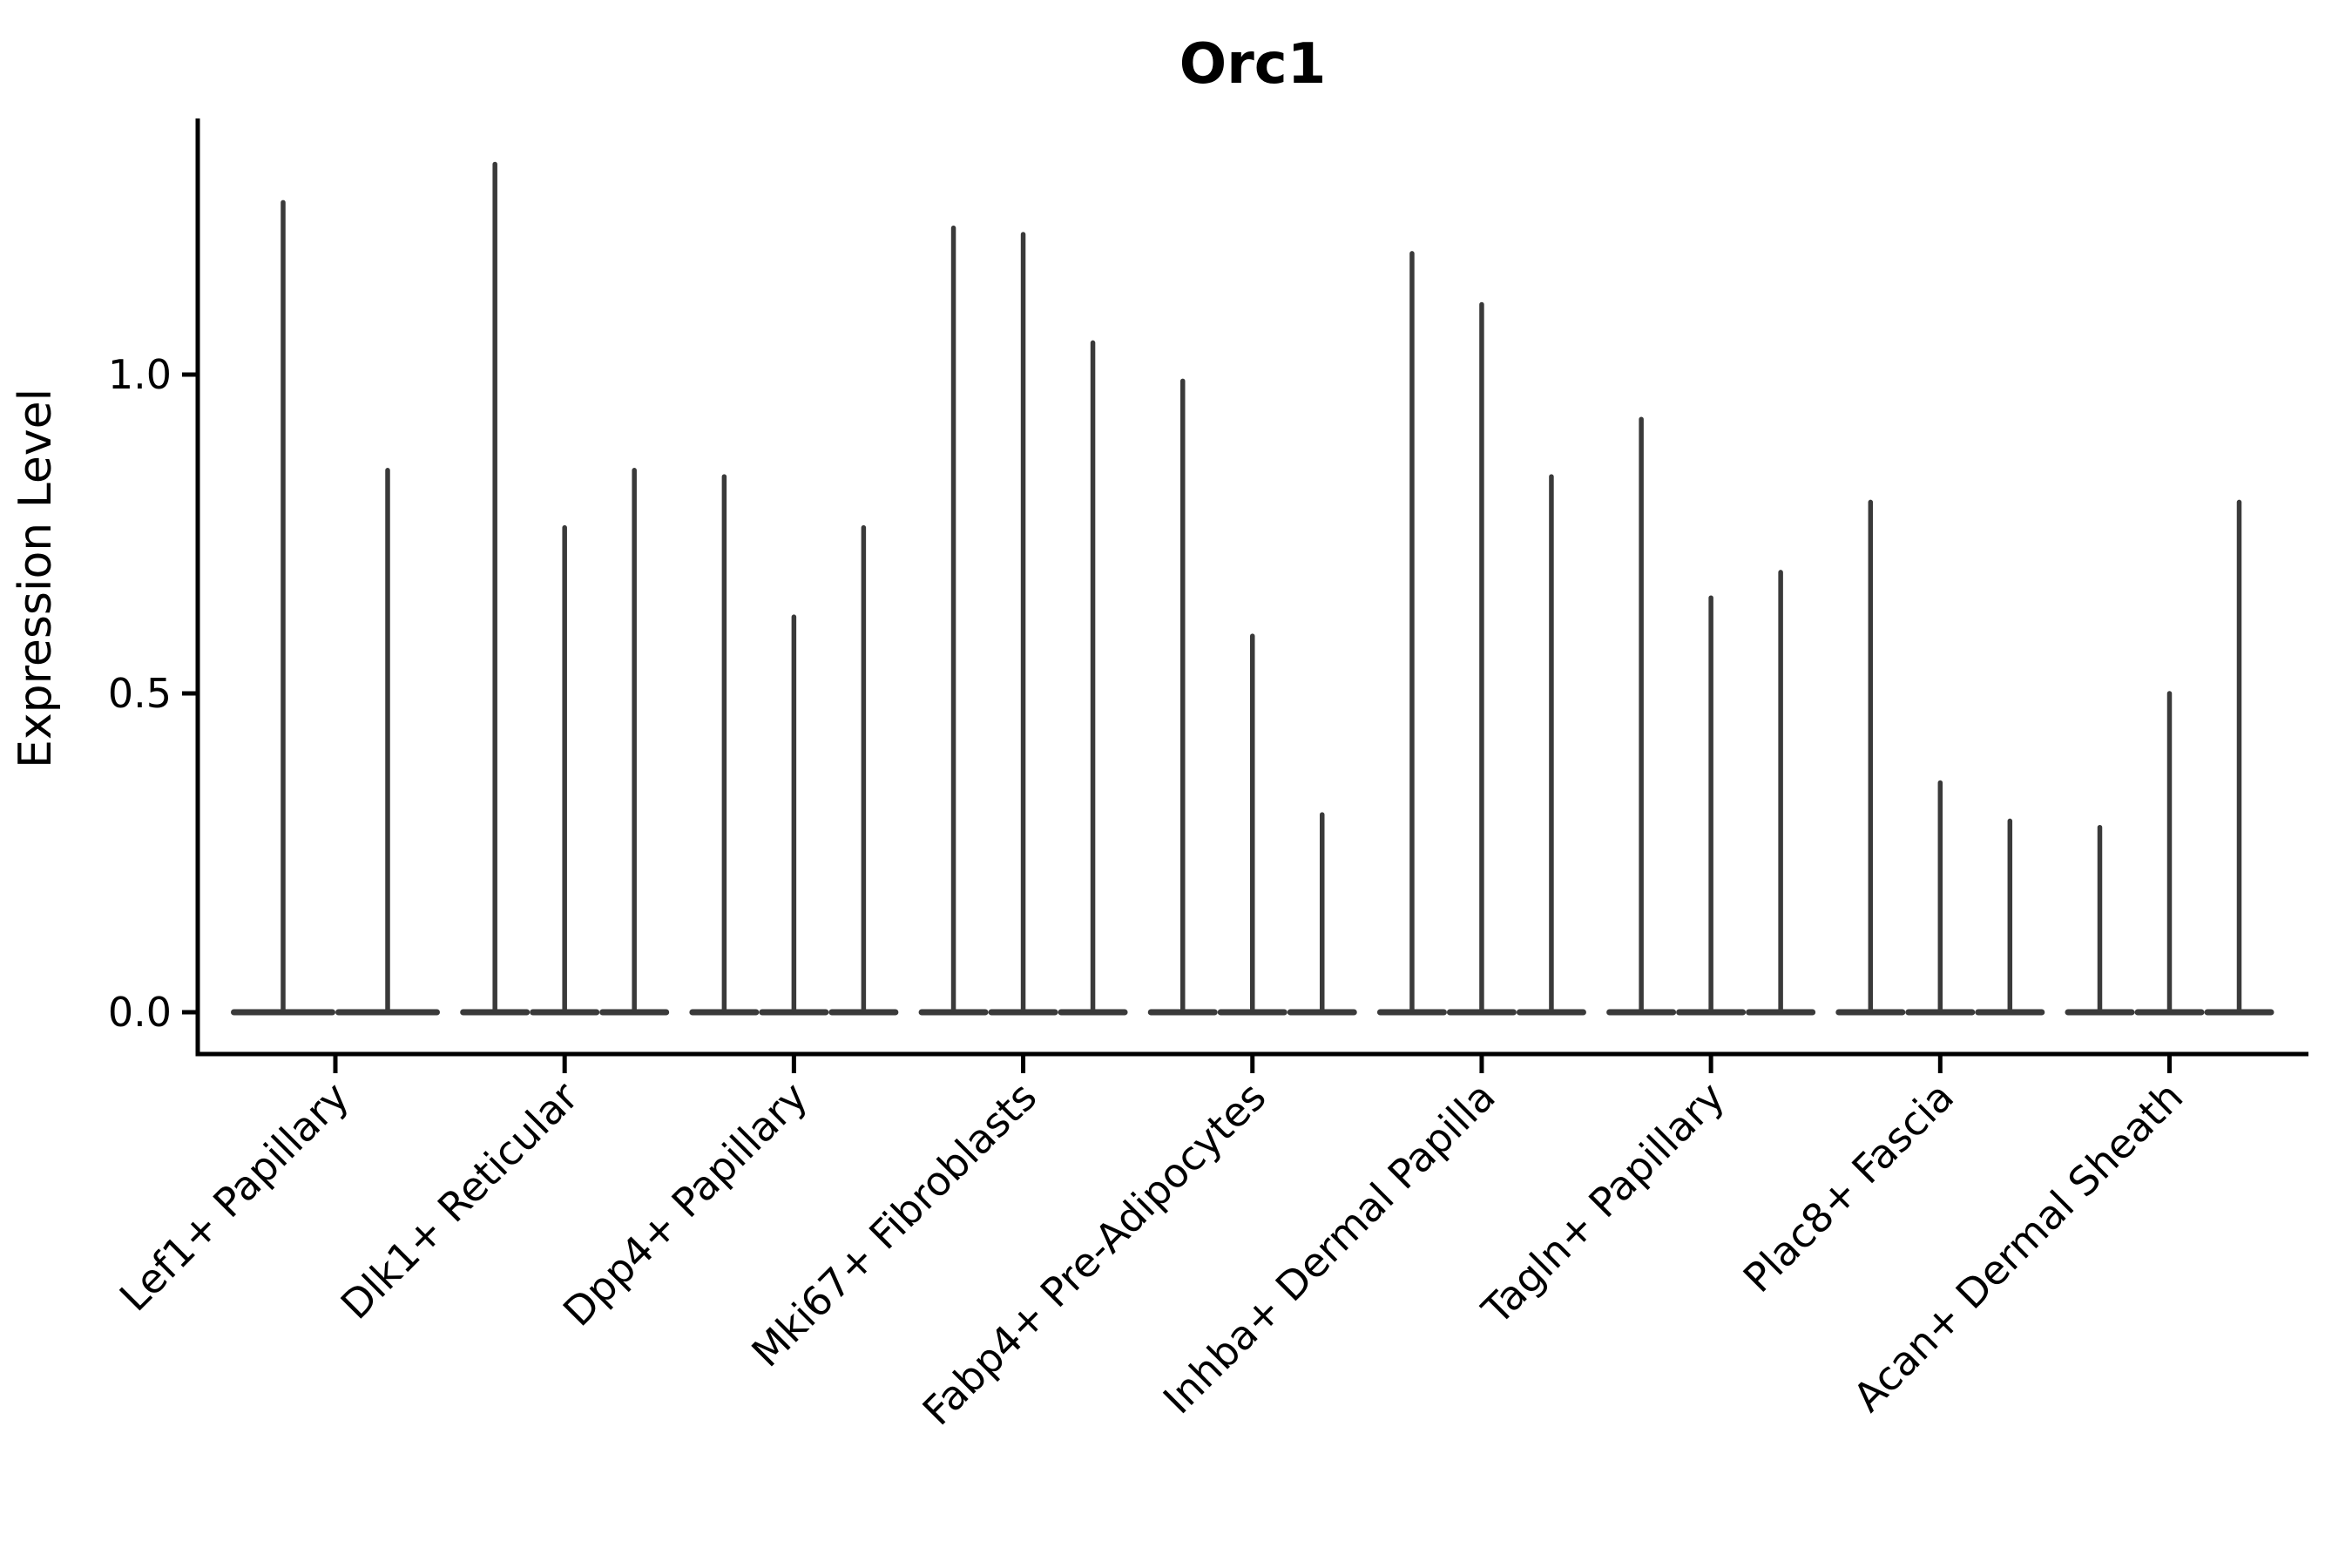 The image size is (2352, 1568). What do you see at coordinates (140, 1013) in the screenshot?
I see `y-tick-label: 0.0` at bounding box center [140, 1013].